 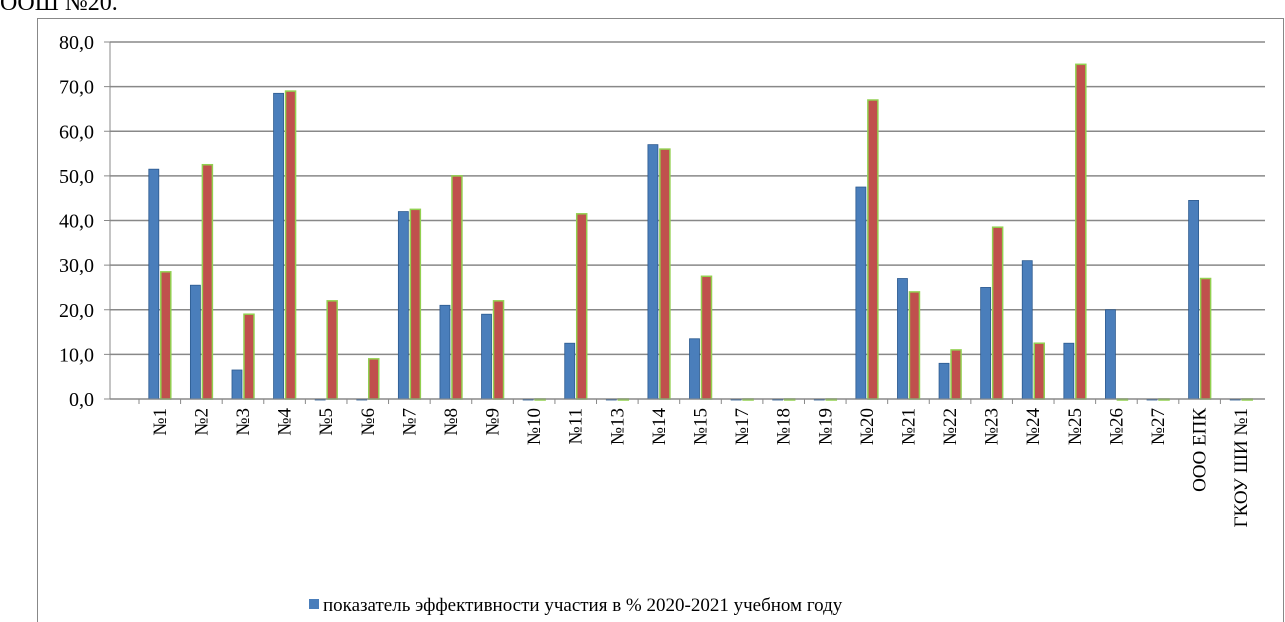 I want to click on y-tick-label: 0,0, so click(x=81, y=400).